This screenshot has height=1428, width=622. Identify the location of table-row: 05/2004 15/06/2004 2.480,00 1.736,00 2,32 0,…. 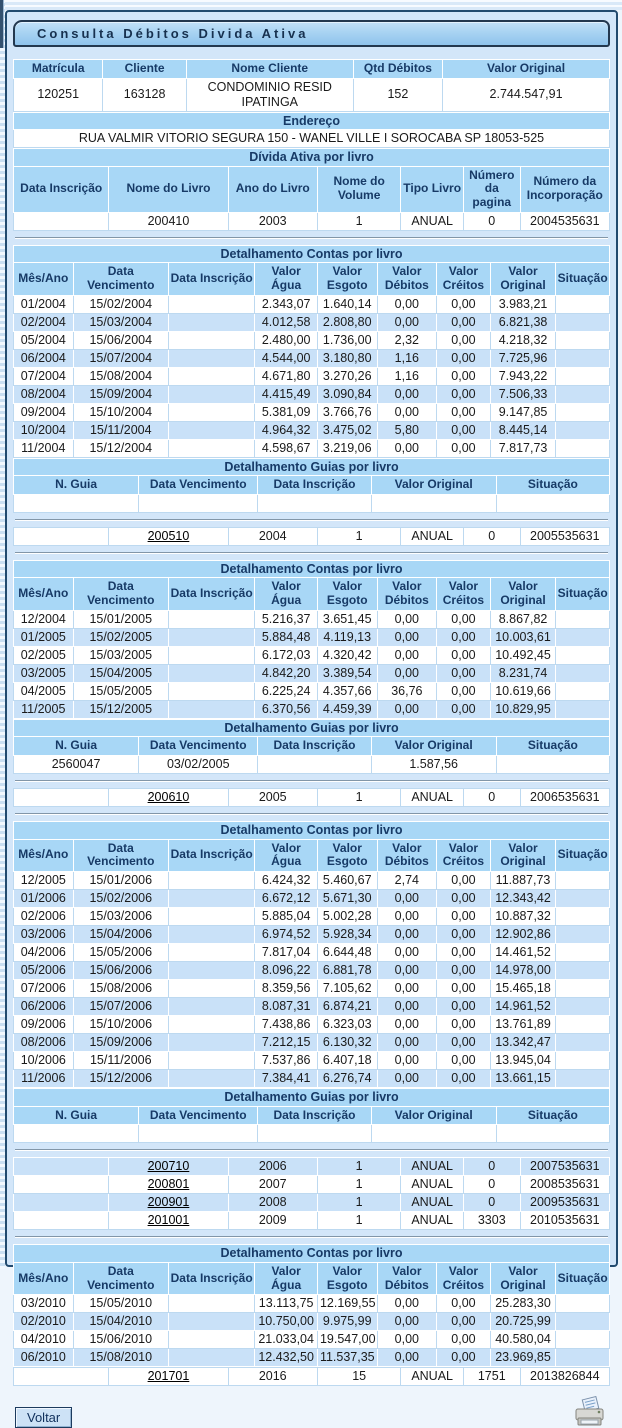
(311, 340).